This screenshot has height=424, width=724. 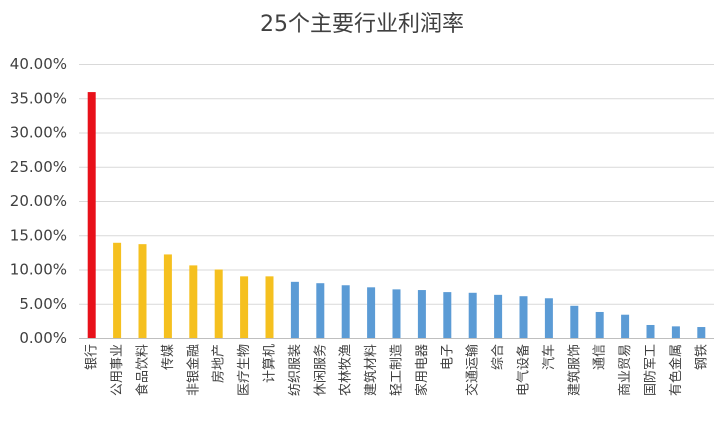 I want to click on x-tick-label: 建筑服饰, so click(x=574, y=370).